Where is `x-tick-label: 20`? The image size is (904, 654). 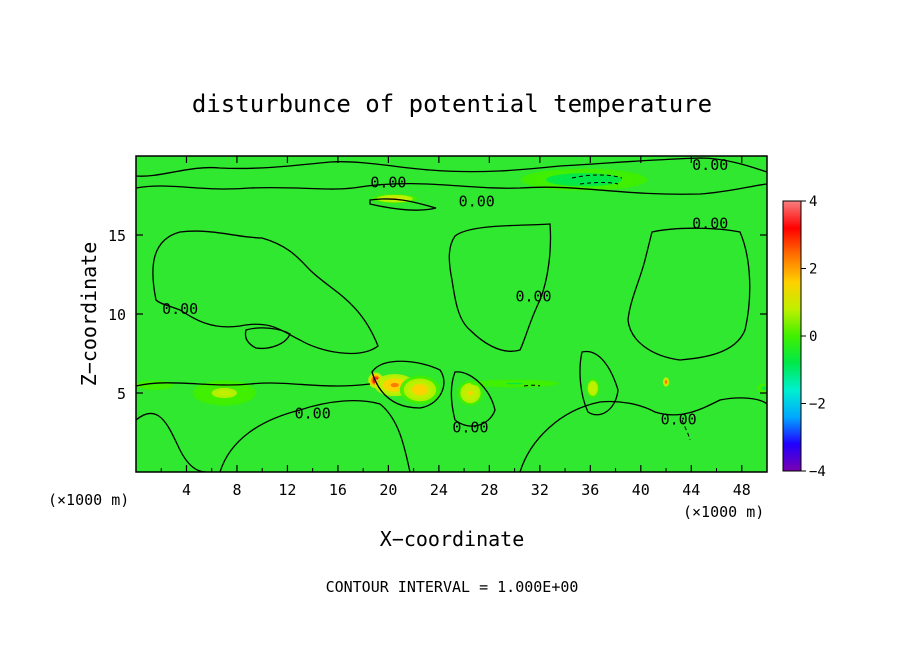 x-tick-label: 20 is located at coordinates (388, 490).